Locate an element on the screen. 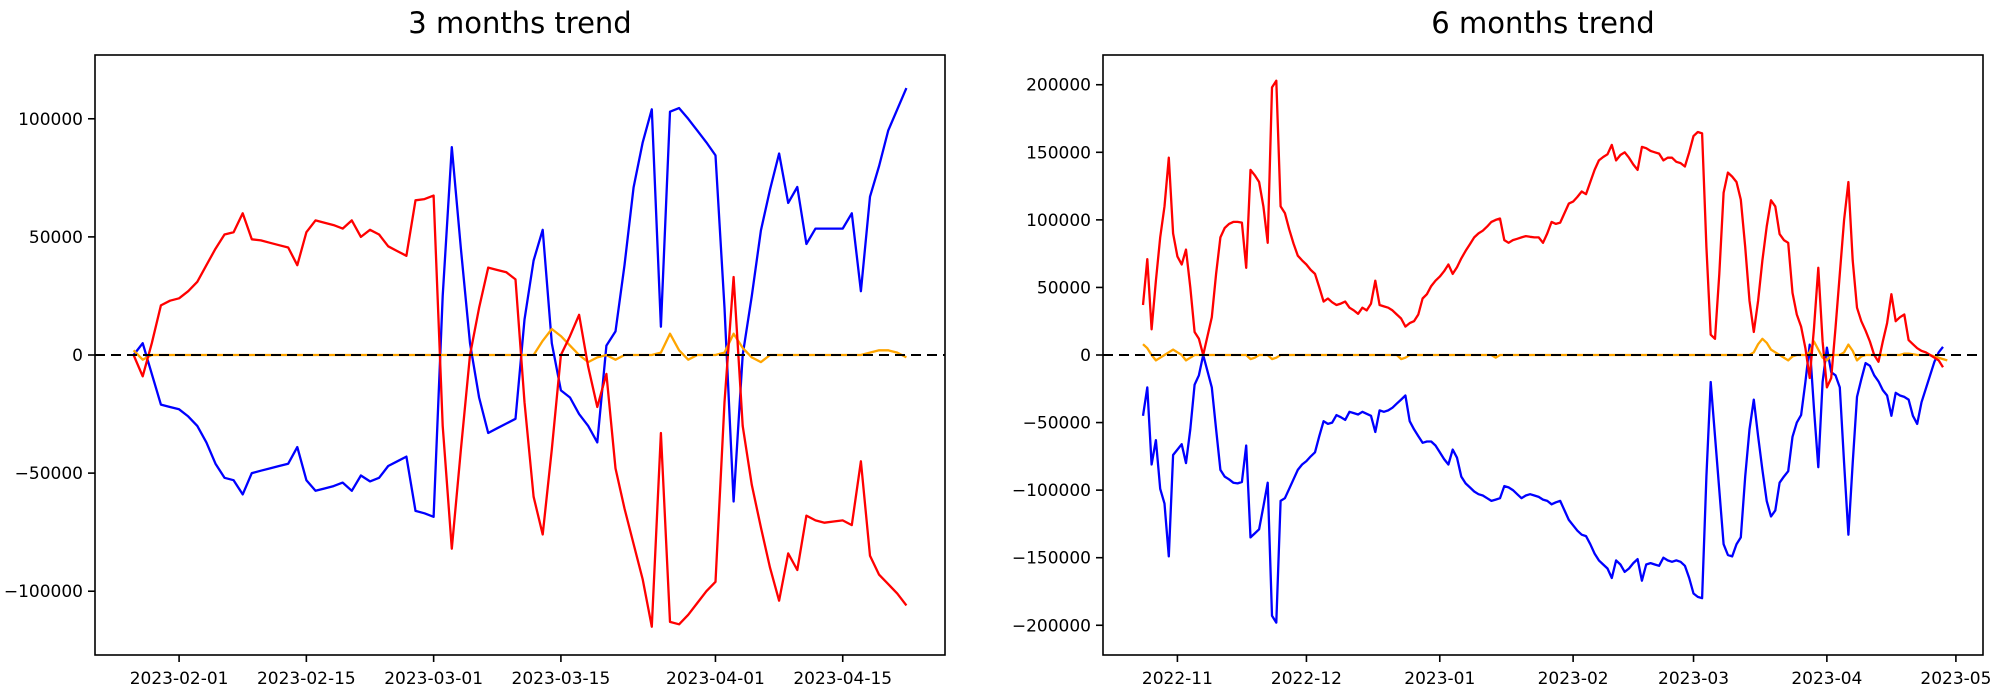  x-tick-label: 2023-01 is located at coordinates (1439, 679).